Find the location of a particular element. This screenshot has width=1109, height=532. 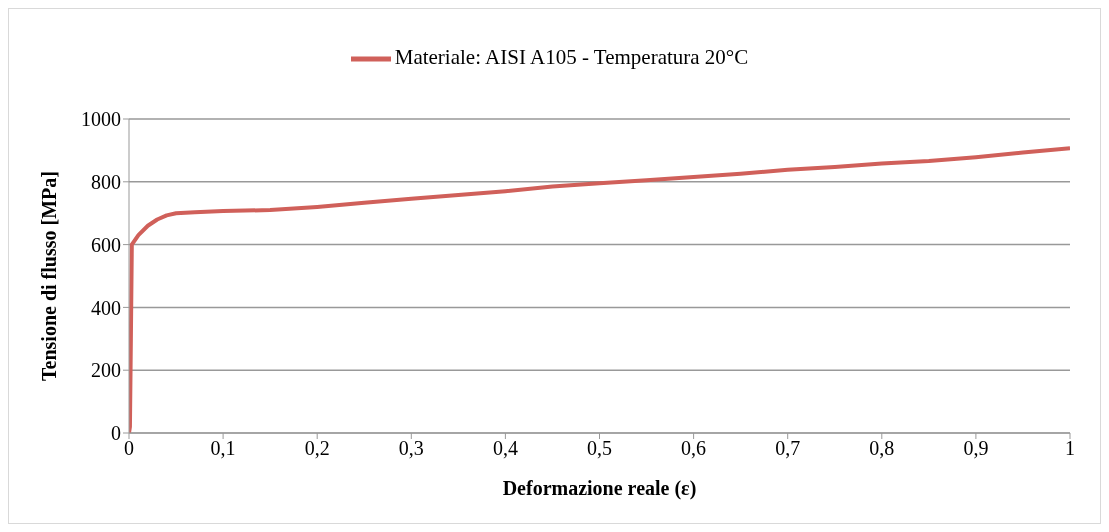

x-tick-label: 1 is located at coordinates (1070, 448).